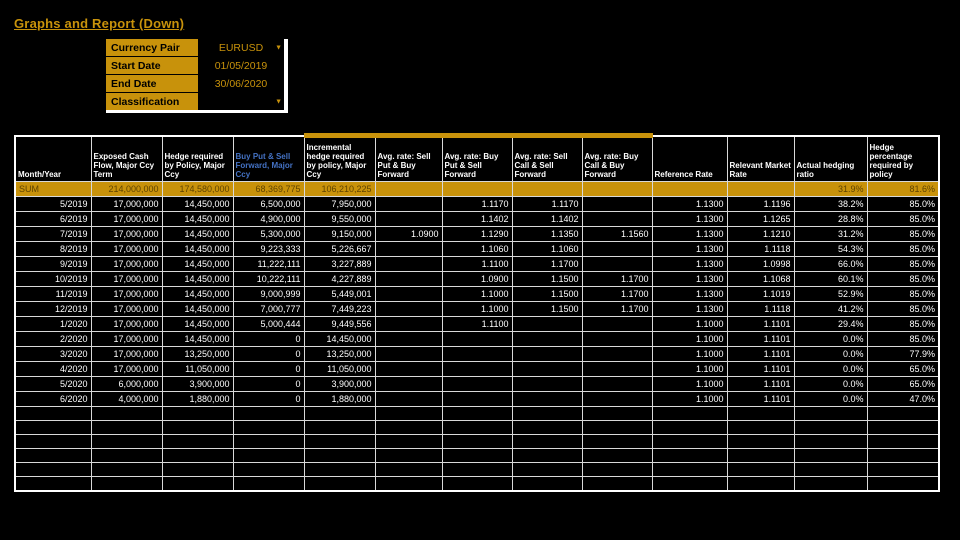  I want to click on cell: 1.1265, so click(760, 219).